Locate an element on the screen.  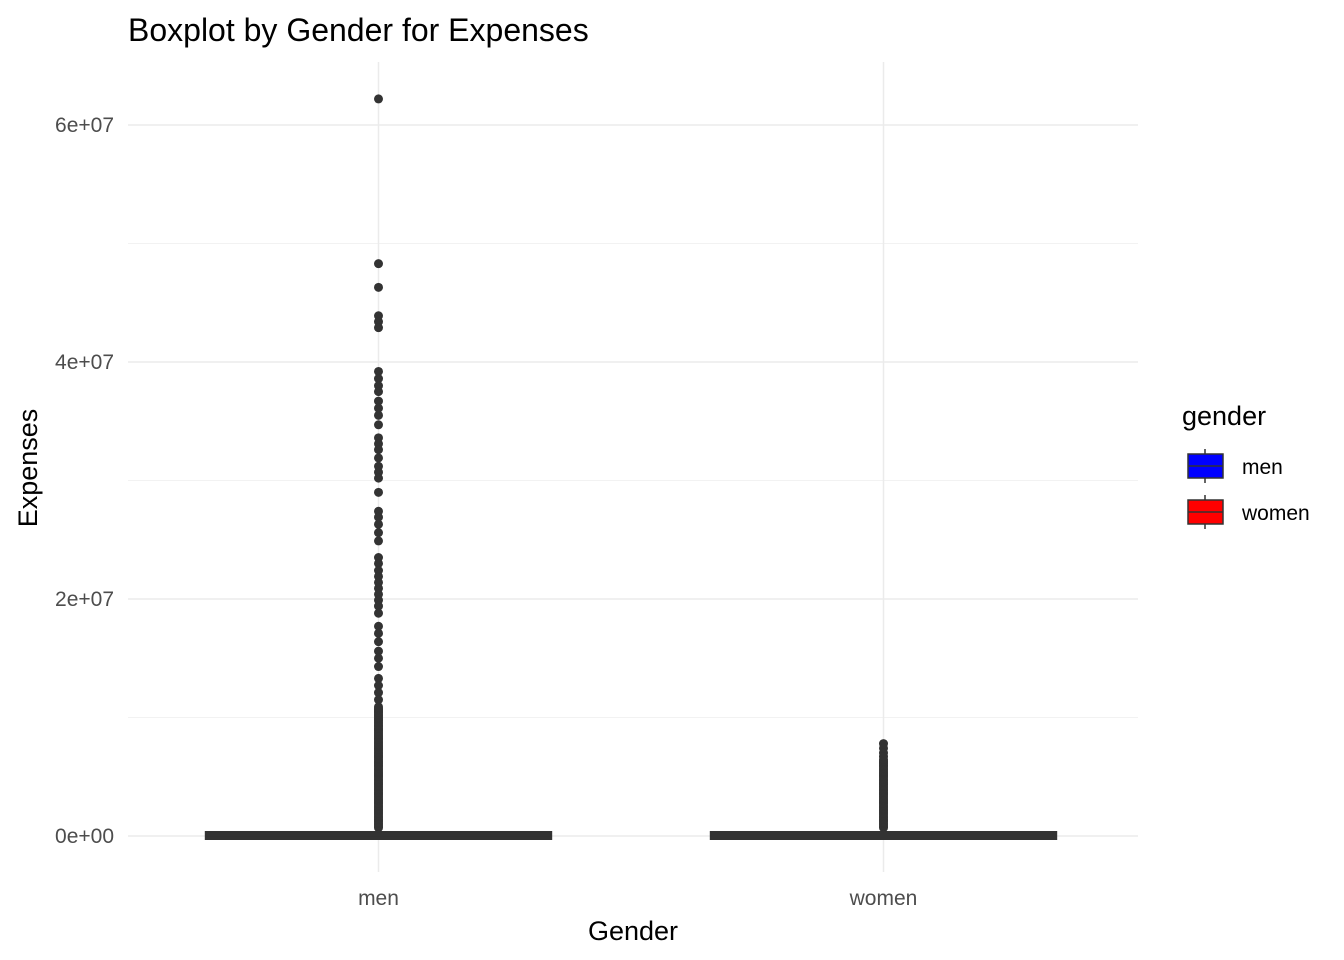
y-axis-title: Expenses is located at coordinates (28, 468).